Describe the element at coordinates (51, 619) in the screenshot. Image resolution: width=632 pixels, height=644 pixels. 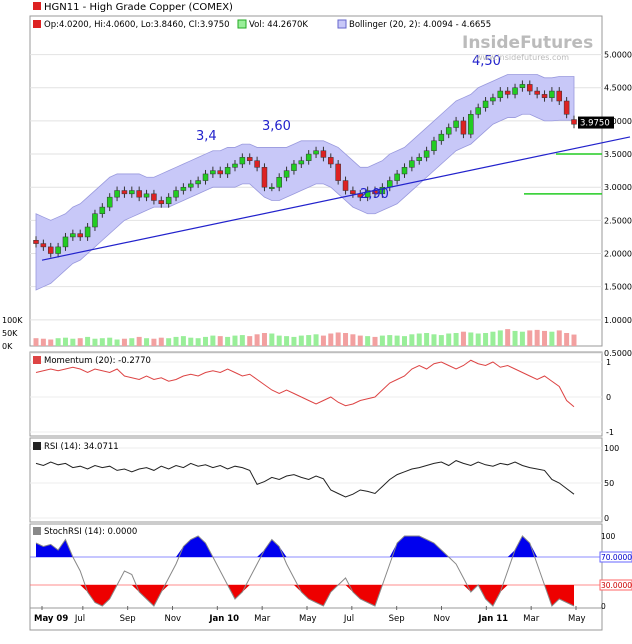
I see `x-tick-label: May 09` at that location.